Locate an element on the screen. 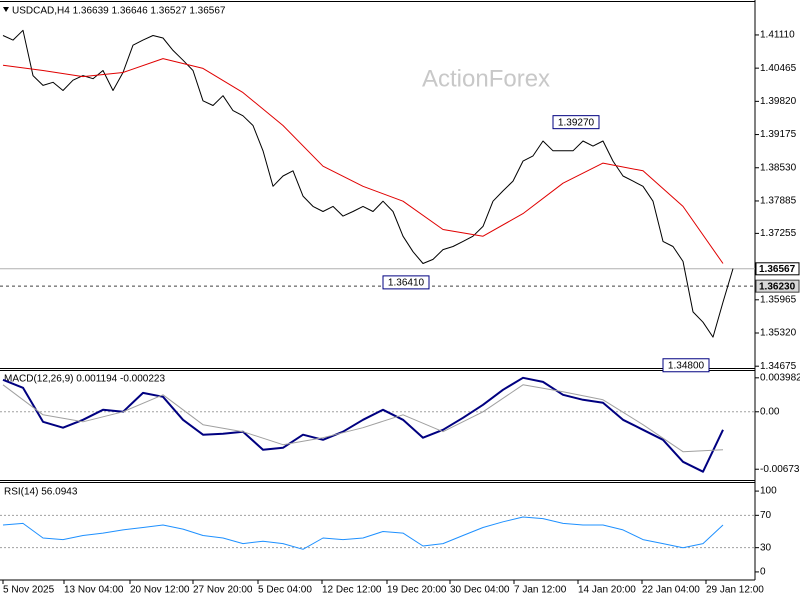 The image size is (800, 600). y-tick-label: 1.39175 is located at coordinates (778, 134).